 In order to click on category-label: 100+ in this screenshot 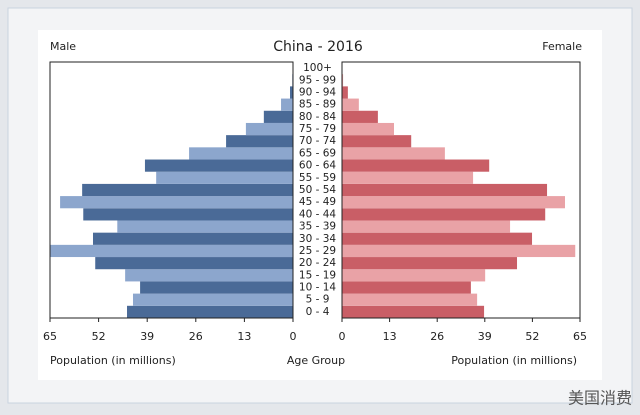, I will do `click(317, 68)`.